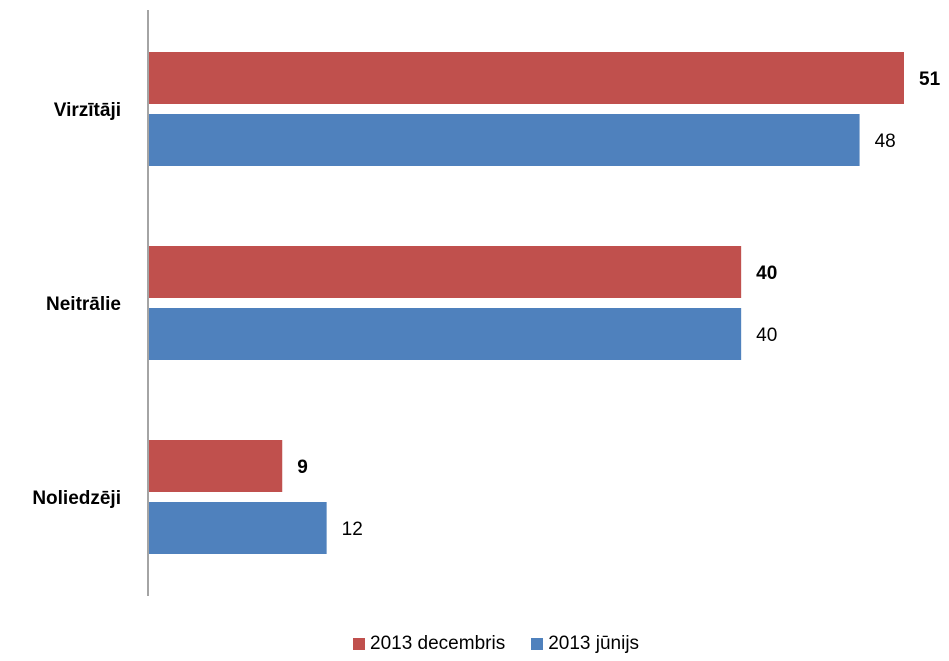  Describe the element at coordinates (302, 467) in the screenshot. I see `value-label-1-3: 9` at that location.